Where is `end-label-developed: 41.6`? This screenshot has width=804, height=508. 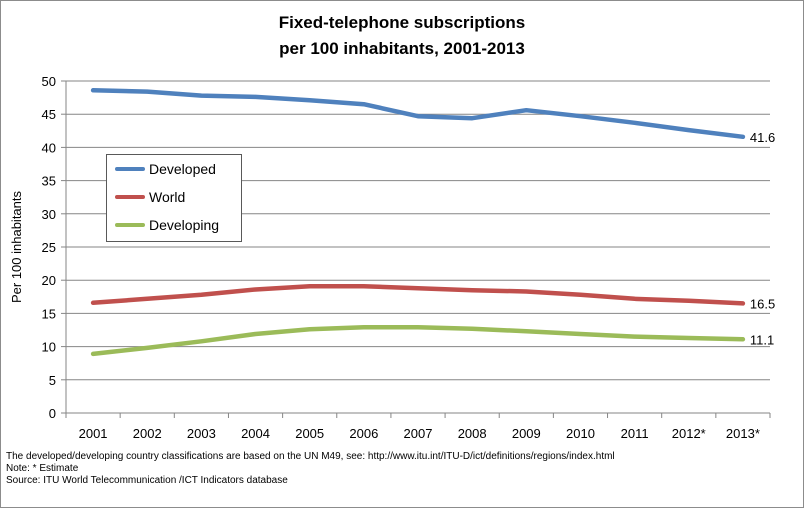 end-label-developed: 41.6 is located at coordinates (762, 137).